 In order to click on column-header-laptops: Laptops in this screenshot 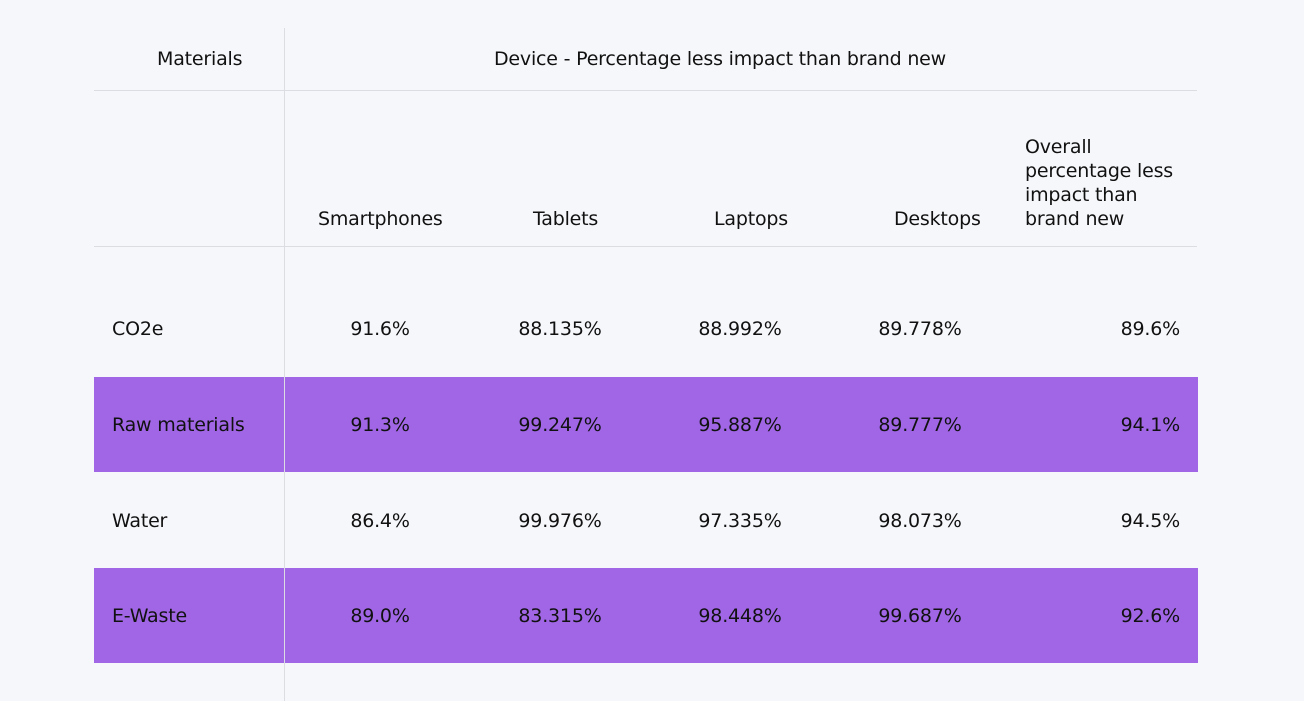, I will do `click(751, 219)`.